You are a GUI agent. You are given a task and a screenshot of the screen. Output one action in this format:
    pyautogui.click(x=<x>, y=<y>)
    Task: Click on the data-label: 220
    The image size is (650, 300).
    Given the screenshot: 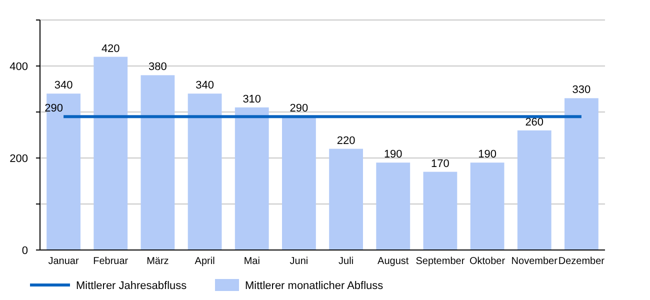 What is the action you would take?
    pyautogui.click(x=346, y=140)
    